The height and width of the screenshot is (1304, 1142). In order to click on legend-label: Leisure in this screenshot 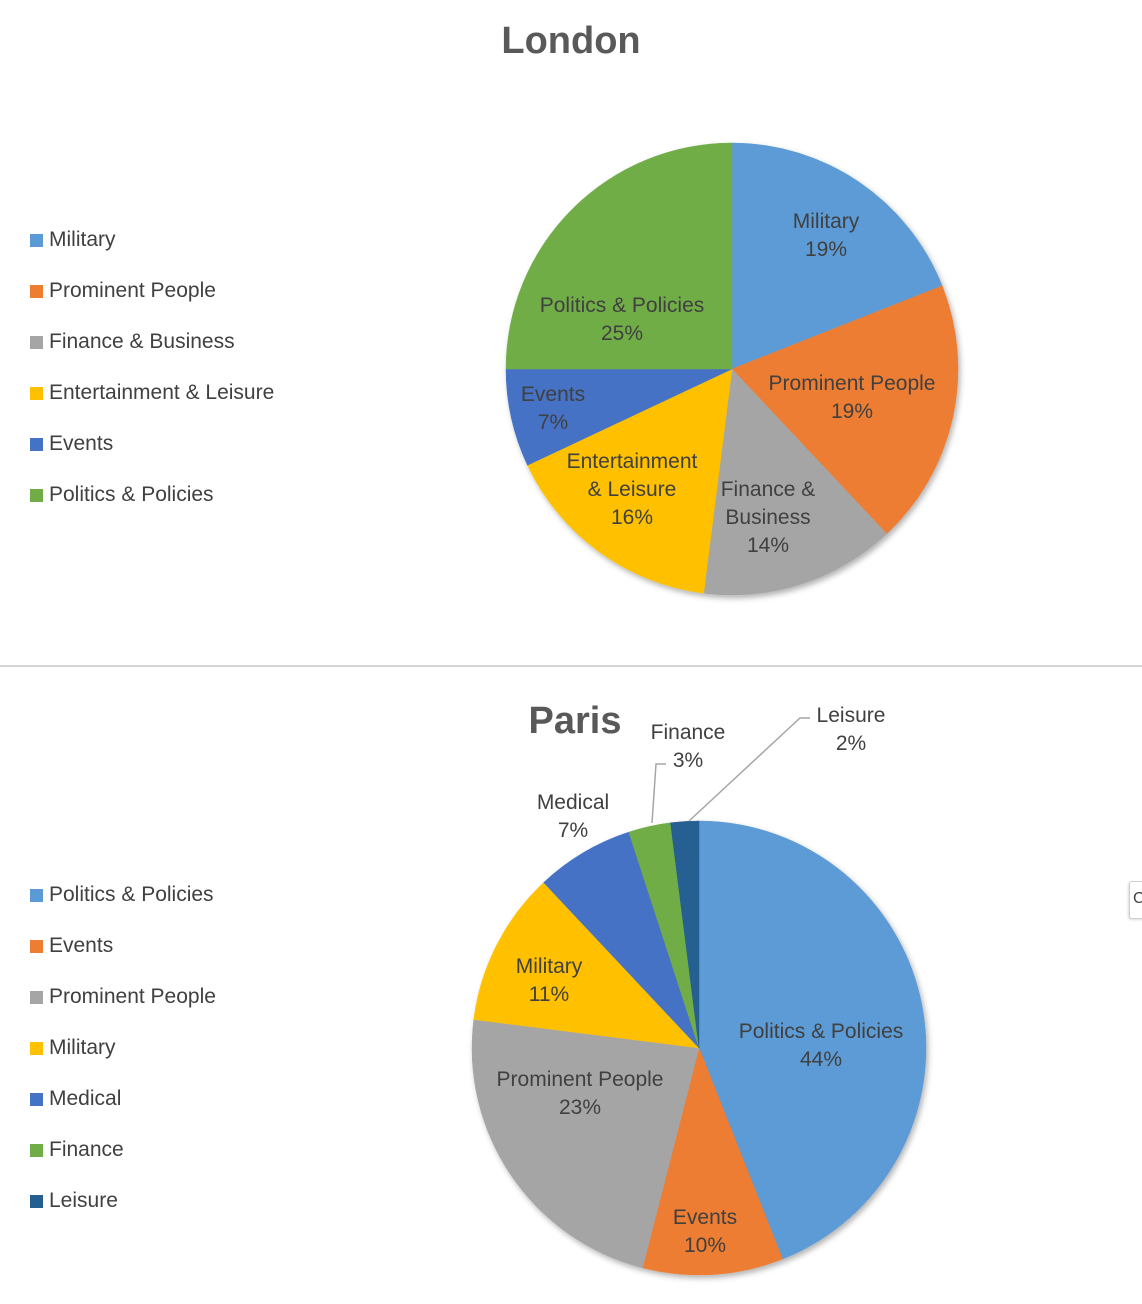, I will do `click(83, 1200)`.